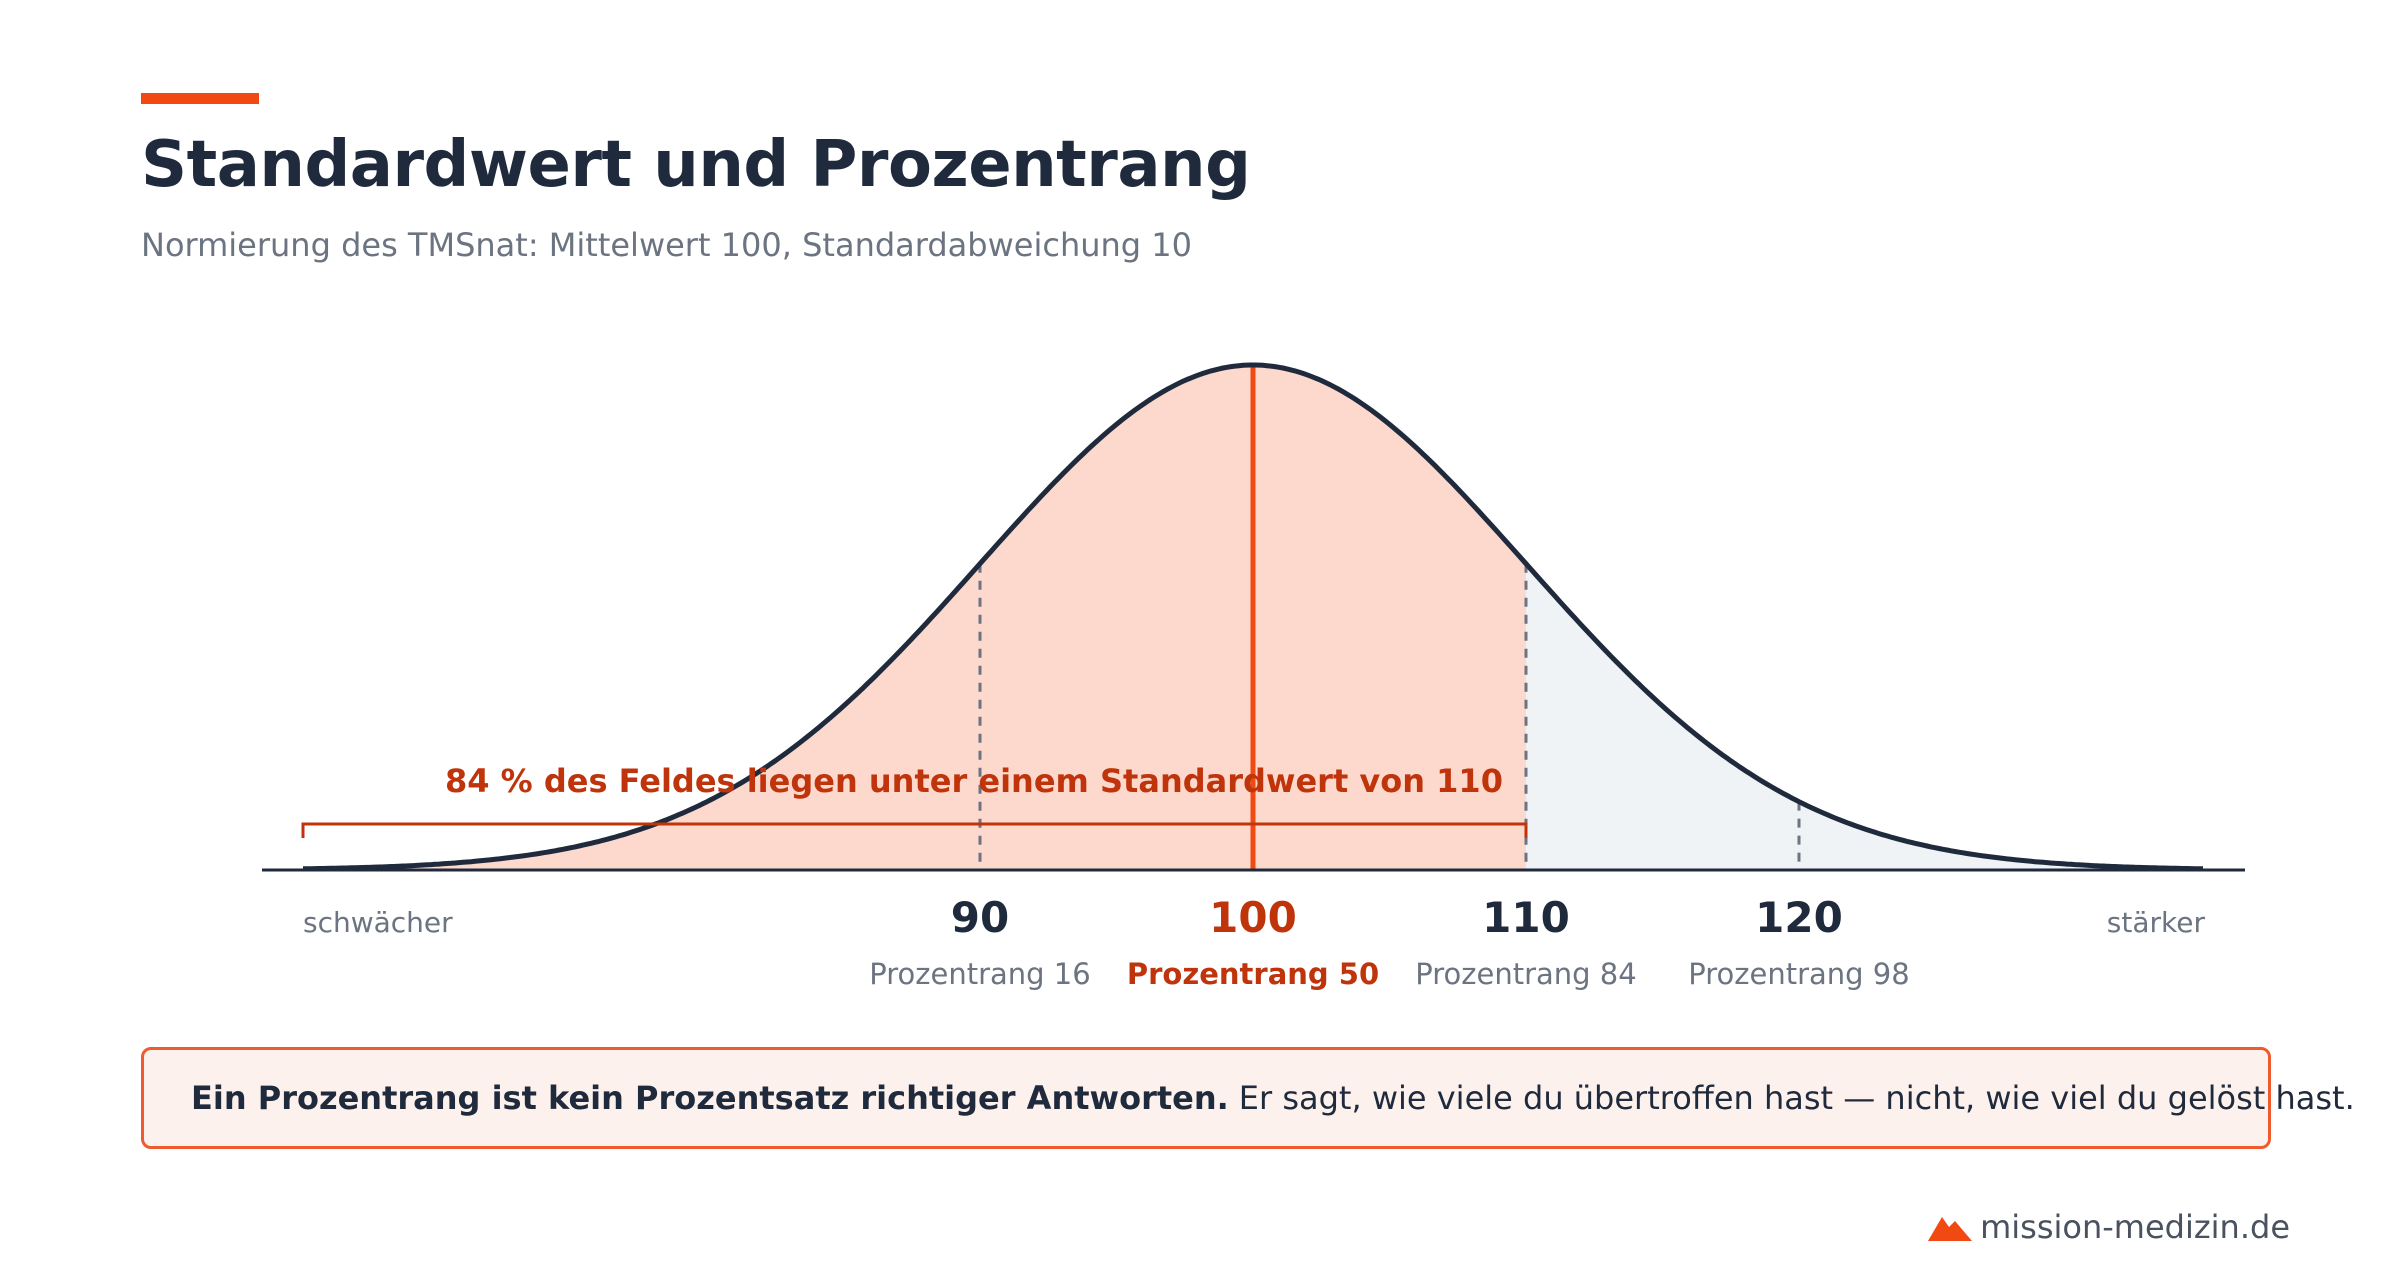  What do you see at coordinates (2135, 1227) in the screenshot?
I see `footer-text: mission-medizin.de` at bounding box center [2135, 1227].